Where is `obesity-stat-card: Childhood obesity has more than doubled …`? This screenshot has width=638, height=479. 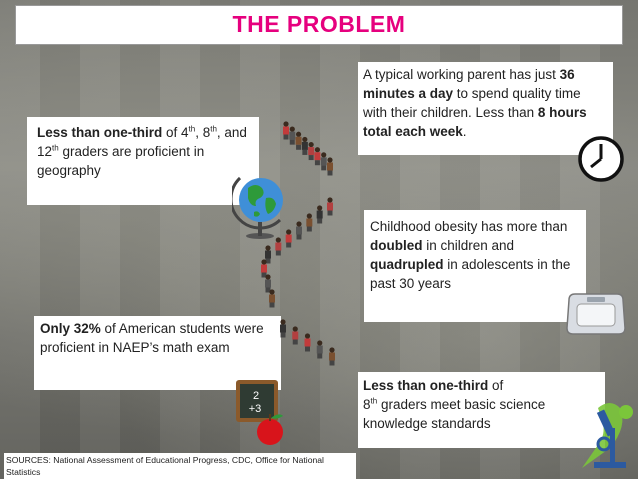
obesity-stat-card: Childhood obesity has more than doubled … is located at coordinates (475, 266).